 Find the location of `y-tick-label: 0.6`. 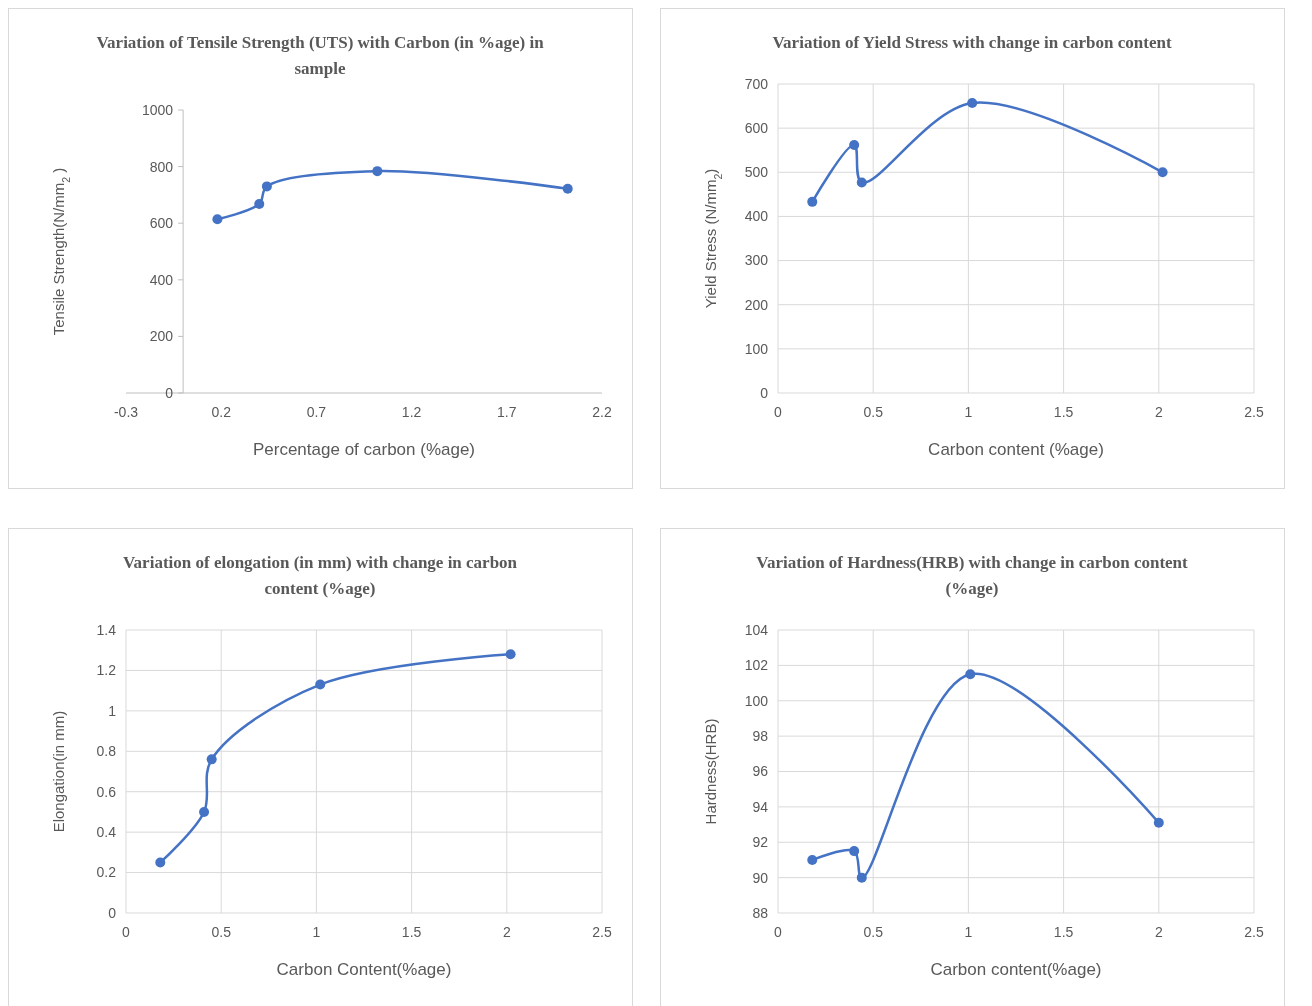

y-tick-label: 0.6 is located at coordinates (106, 791).